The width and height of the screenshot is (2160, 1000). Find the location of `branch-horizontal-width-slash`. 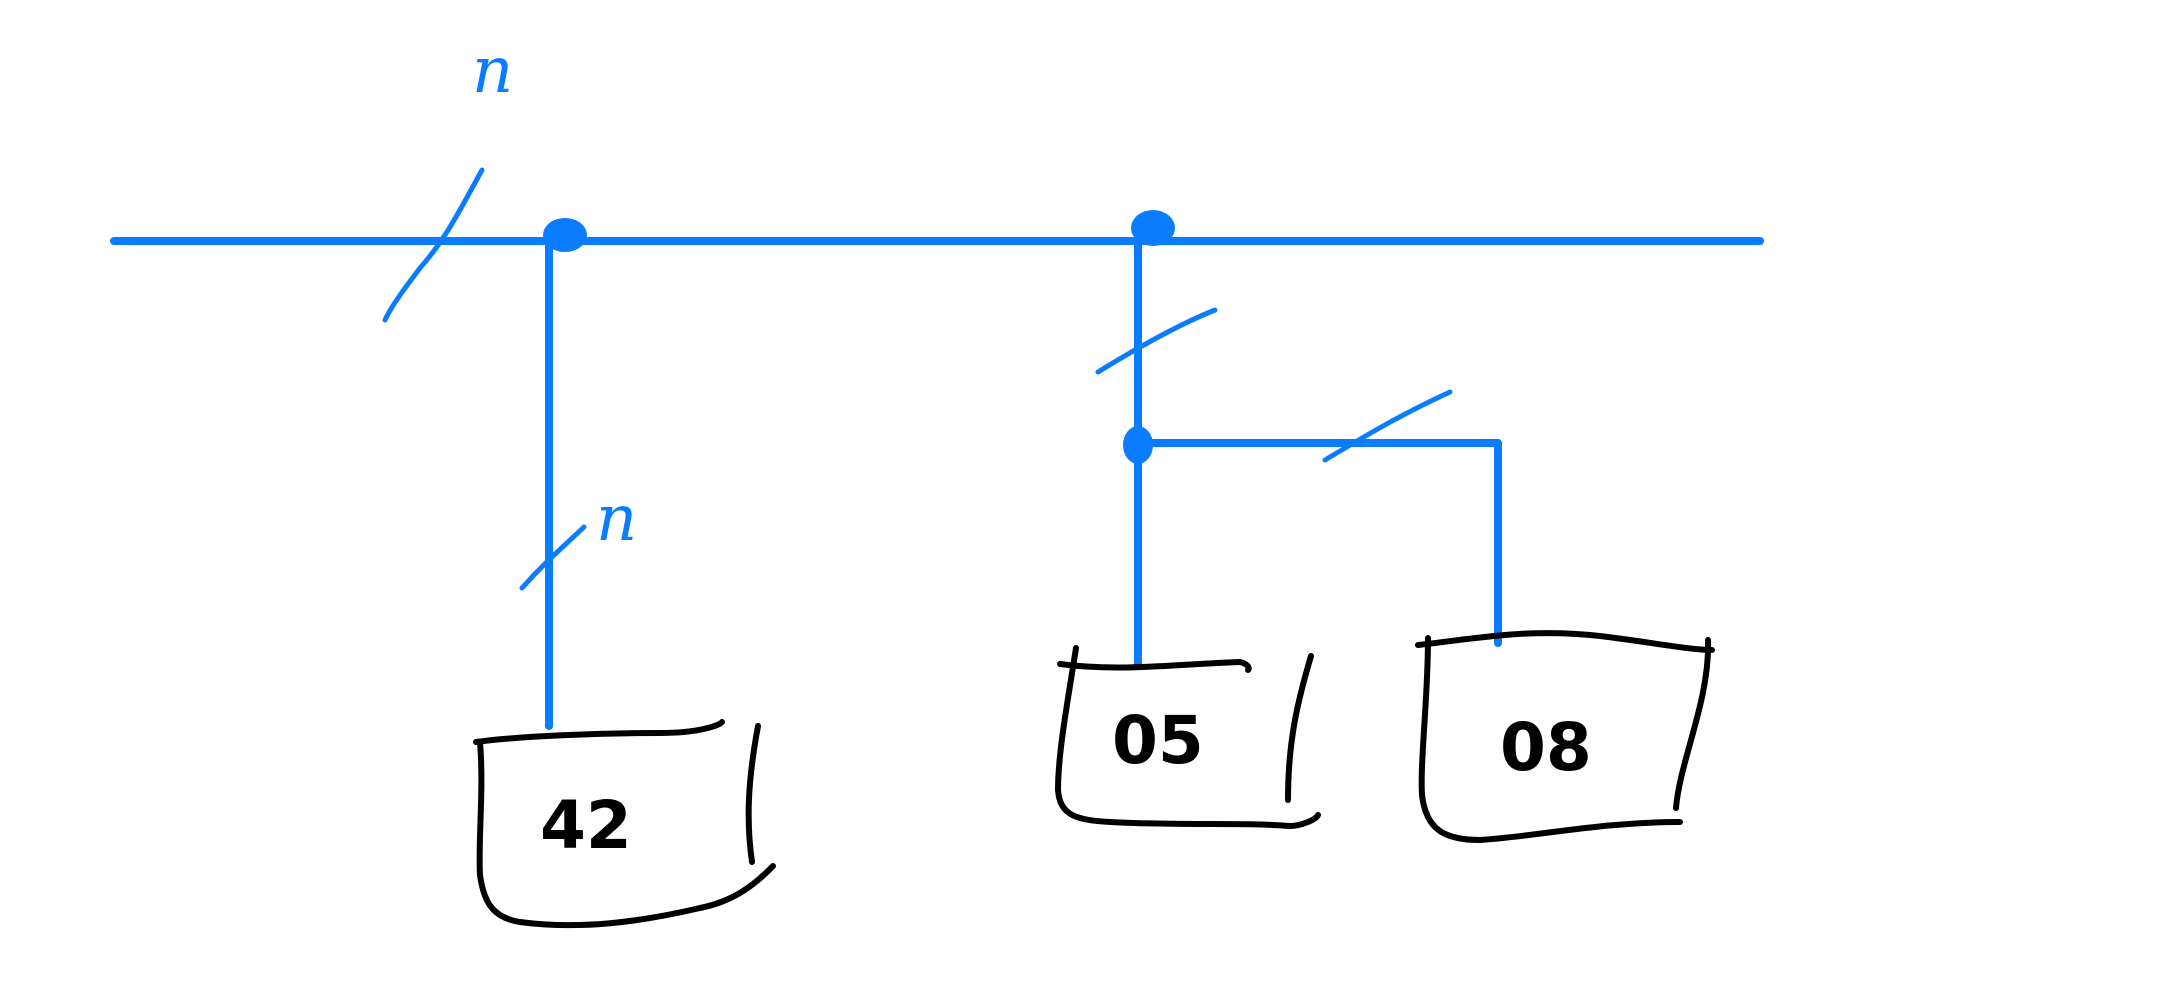

branch-horizontal-width-slash is located at coordinates (1387, 426).